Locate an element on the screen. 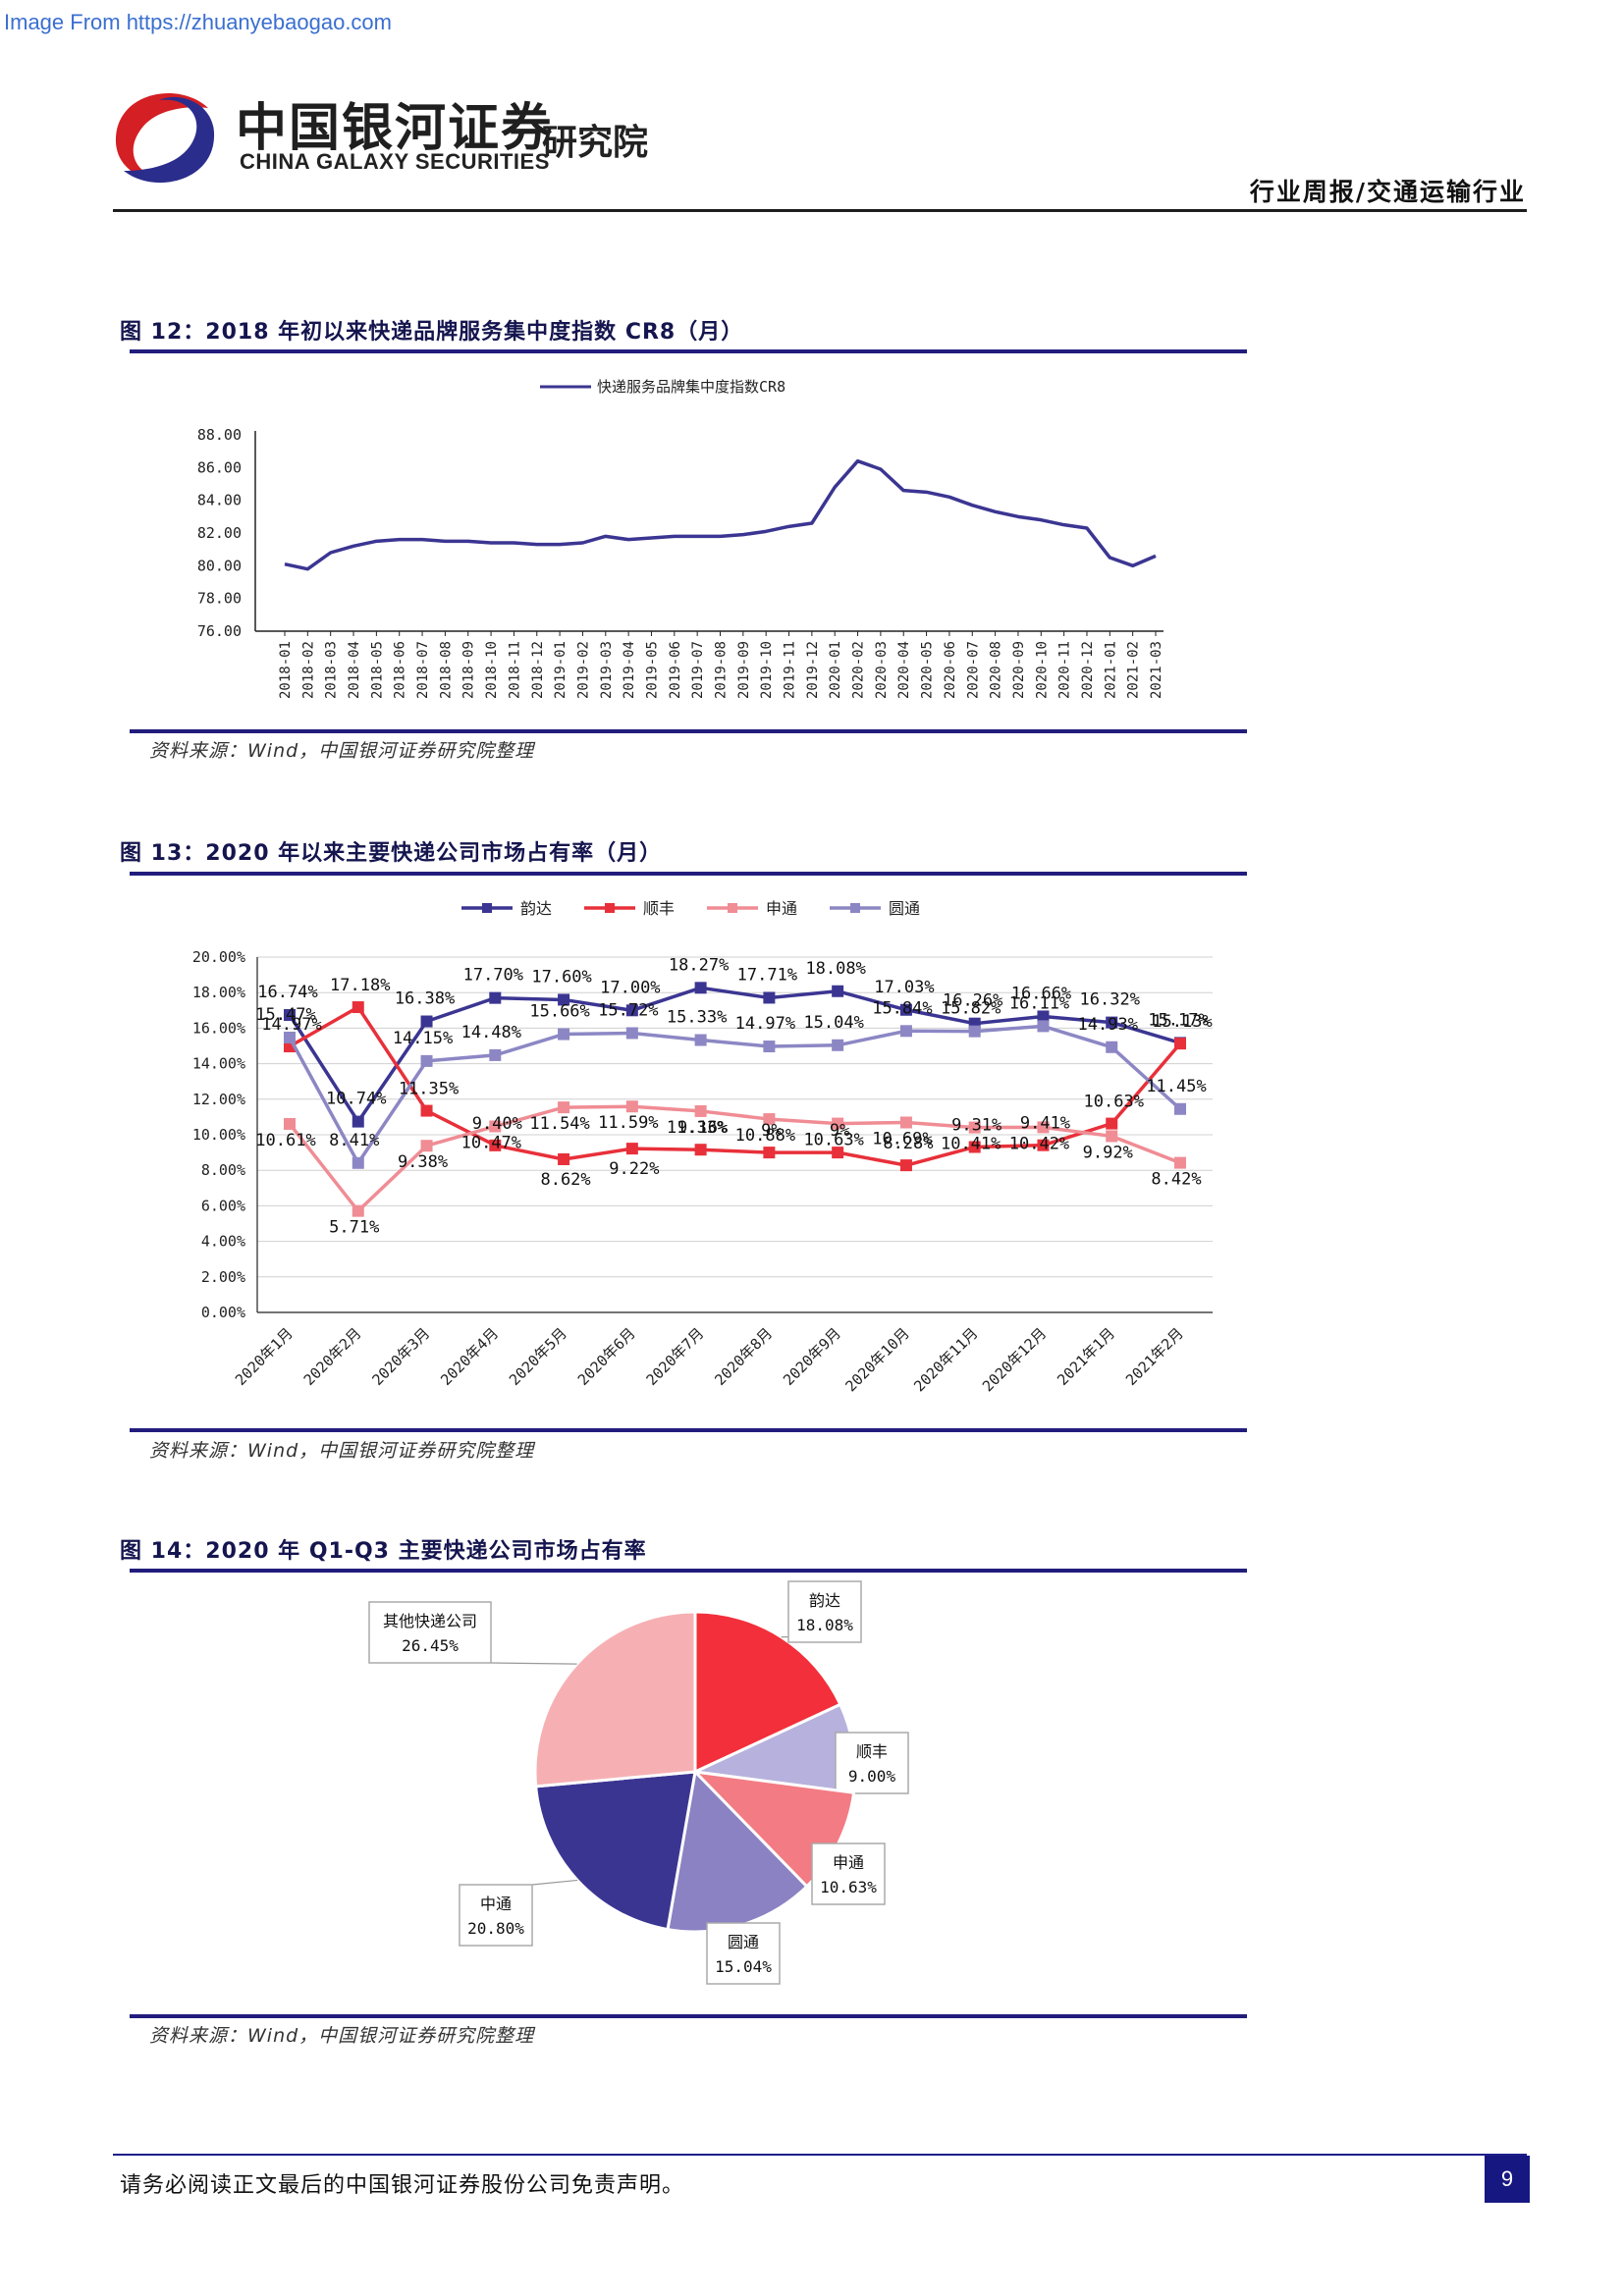  page-number: 9 is located at coordinates (1507, 2179).